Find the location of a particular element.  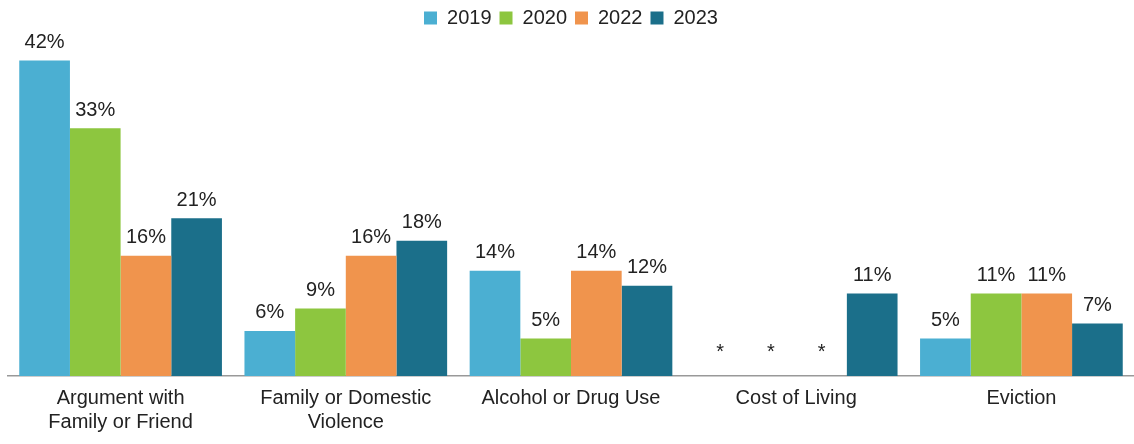

legend-label: 2023 is located at coordinates (695, 16).